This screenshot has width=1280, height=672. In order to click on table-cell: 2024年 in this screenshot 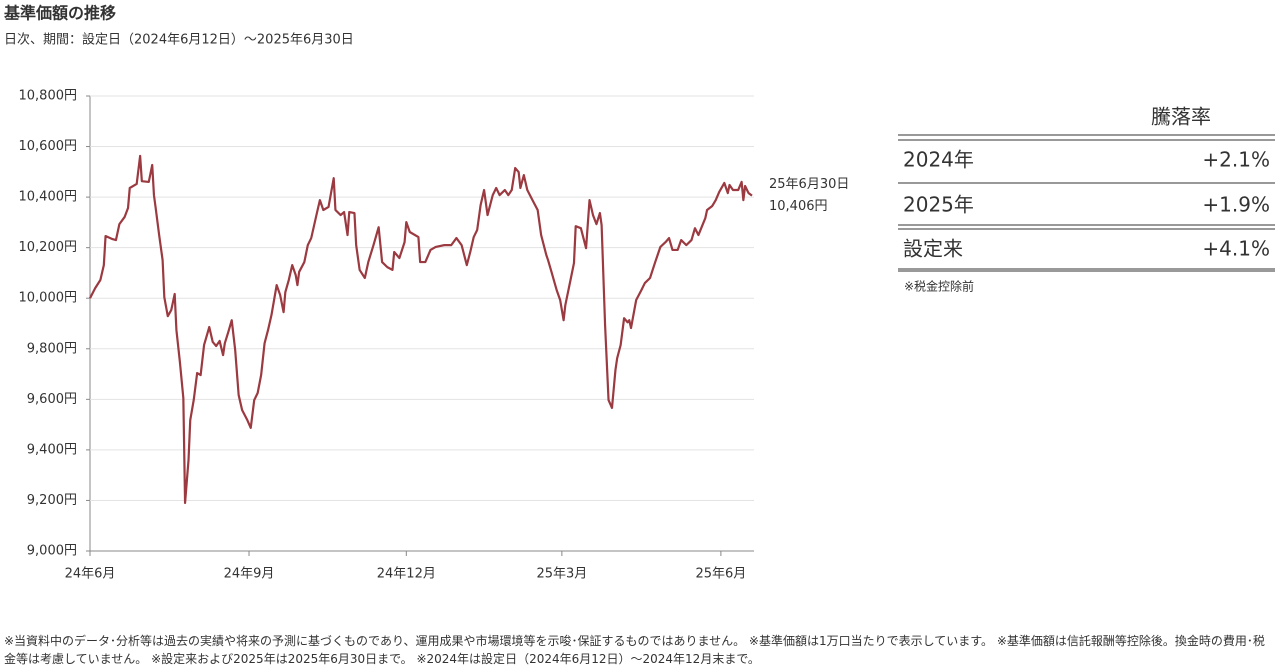, I will do `click(938, 160)`.